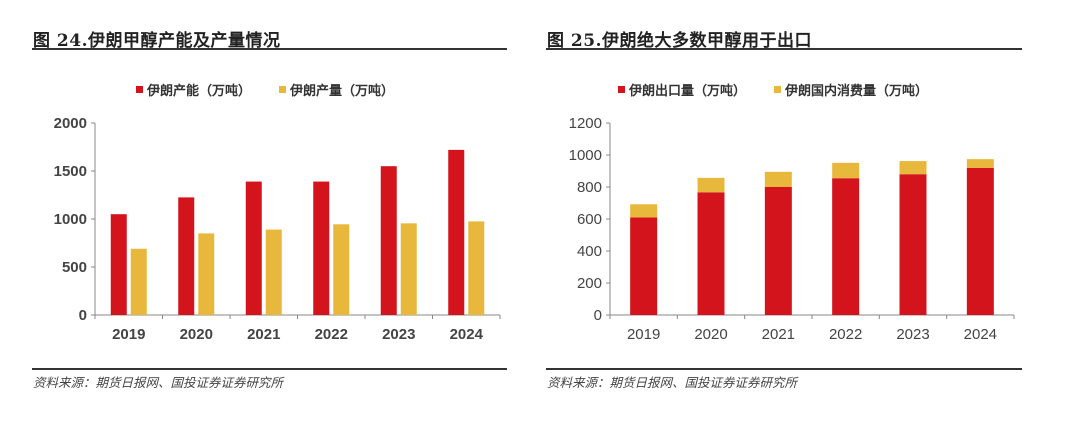 This screenshot has width=1080, height=429. I want to click on y-tick-label: 1500, so click(70, 171).